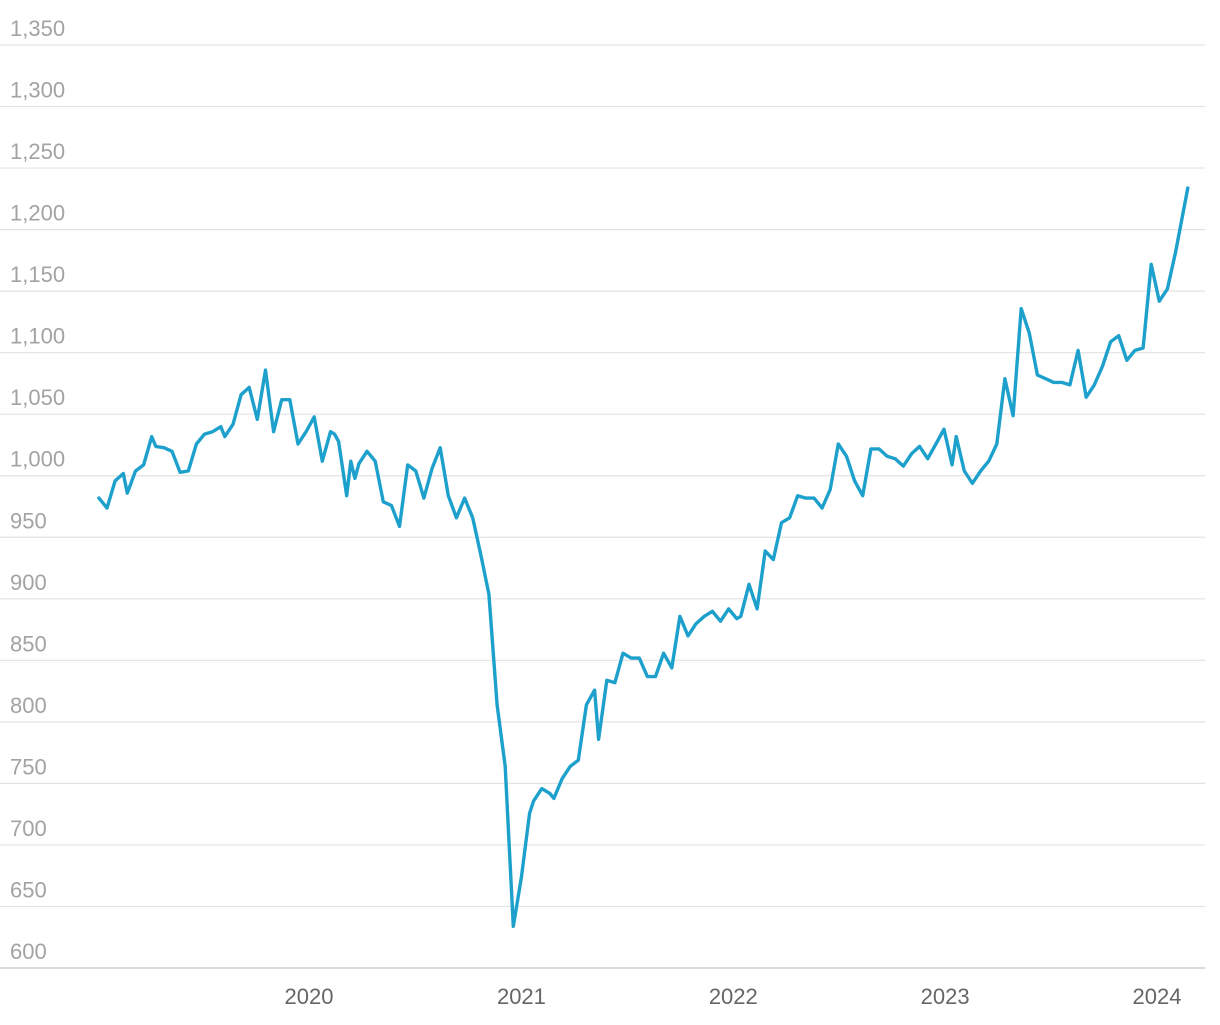 This screenshot has width=1220, height=1025. I want to click on y-tick-label: 850, so click(28, 643).